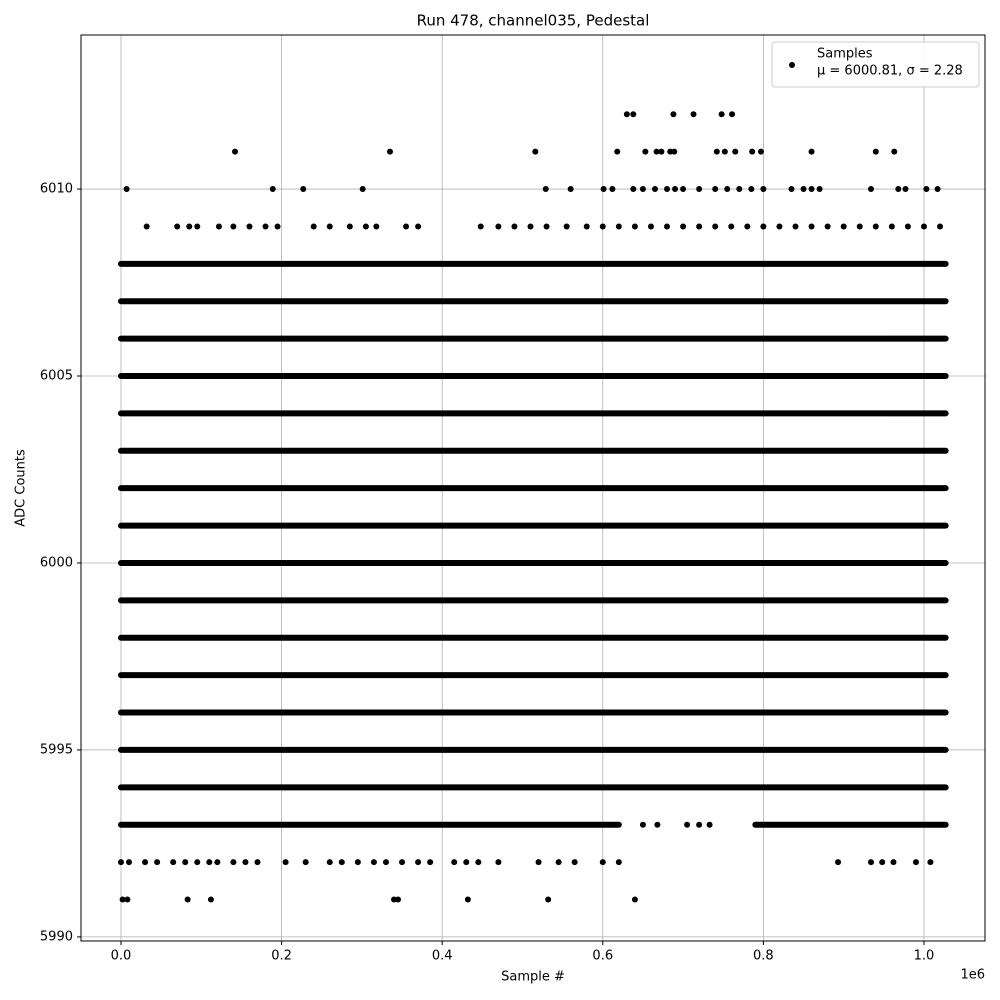 The height and width of the screenshot is (1000, 1000). What do you see at coordinates (56, 936) in the screenshot?
I see `y-tick-label: 5990` at bounding box center [56, 936].